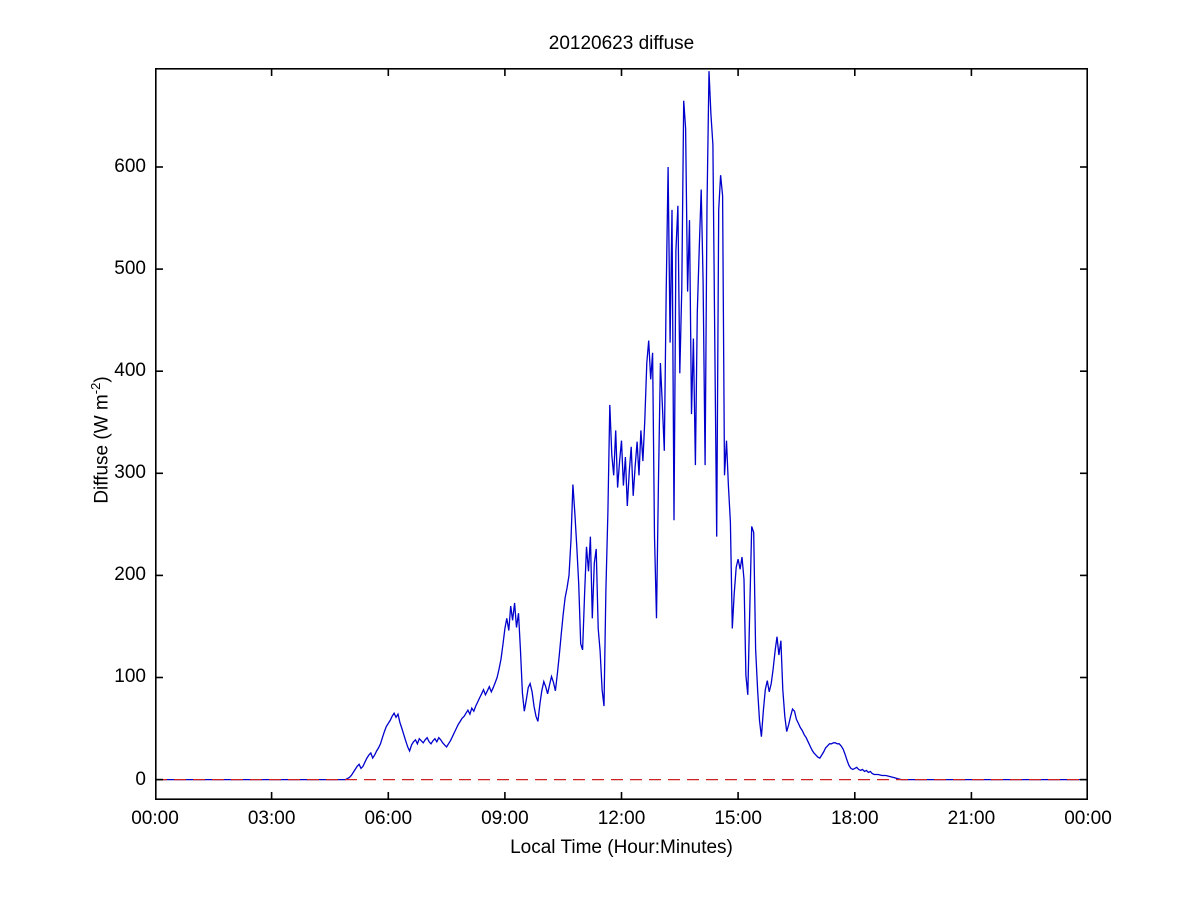  Describe the element at coordinates (102, 449) in the screenshot. I see `y-axis-label-text: Diffuse (W m` at that location.